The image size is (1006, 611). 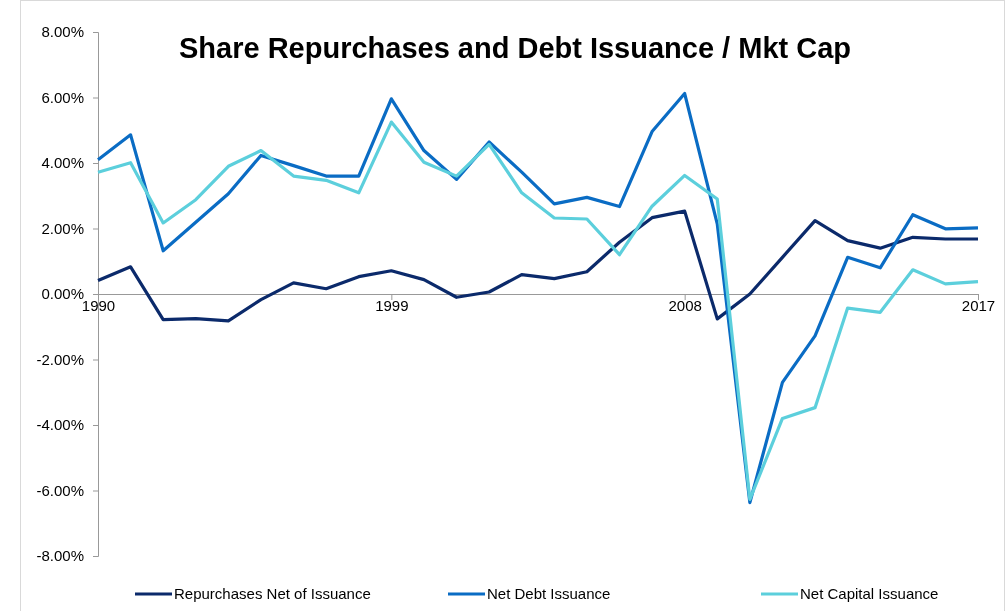 I want to click on y-tick-label: -4.00%, so click(x=60, y=425).